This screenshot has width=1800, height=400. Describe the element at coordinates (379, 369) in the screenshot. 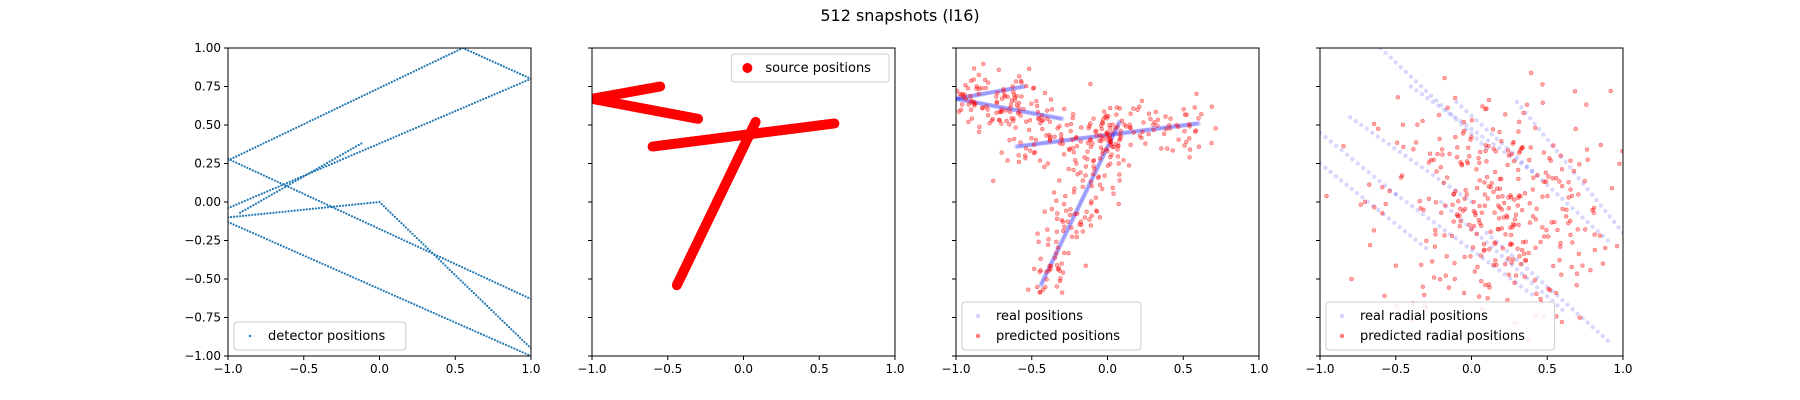

I see `x-tick-label: 0.0` at that location.